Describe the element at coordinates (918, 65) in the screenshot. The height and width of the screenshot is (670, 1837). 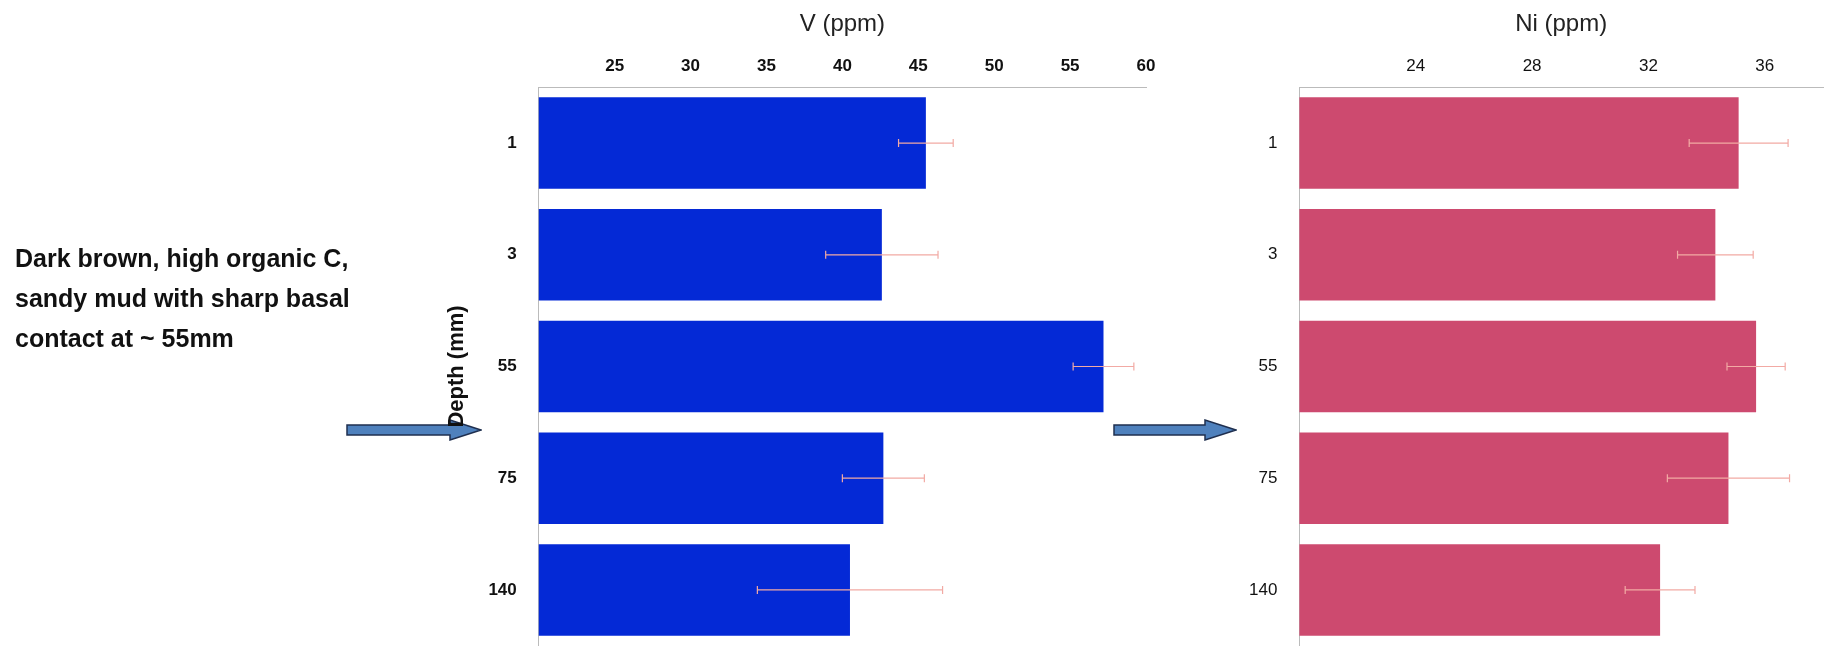
I see `x-tick-label: 45` at that location.